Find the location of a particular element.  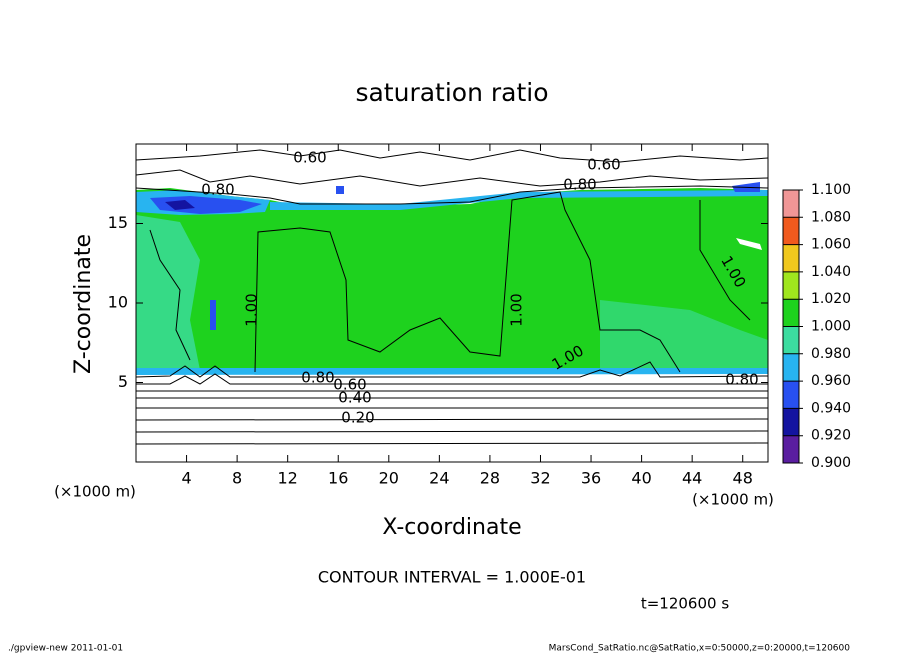

y-tick-label: 15 is located at coordinates (118, 222).